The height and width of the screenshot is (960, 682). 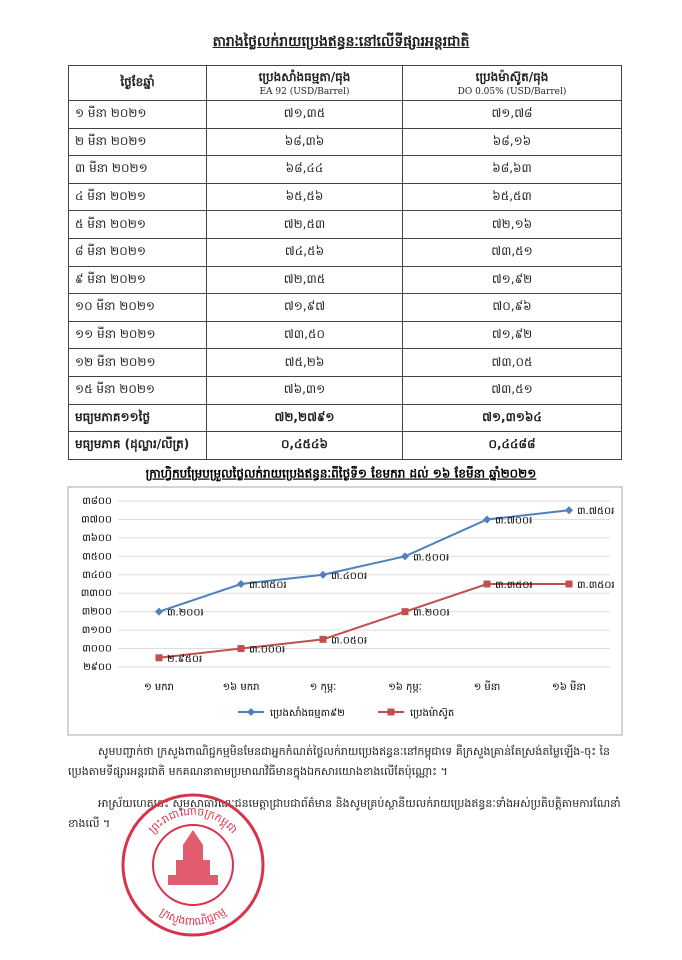 What do you see at coordinates (193, 857) in the screenshot?
I see `stamp-emblem` at bounding box center [193, 857].